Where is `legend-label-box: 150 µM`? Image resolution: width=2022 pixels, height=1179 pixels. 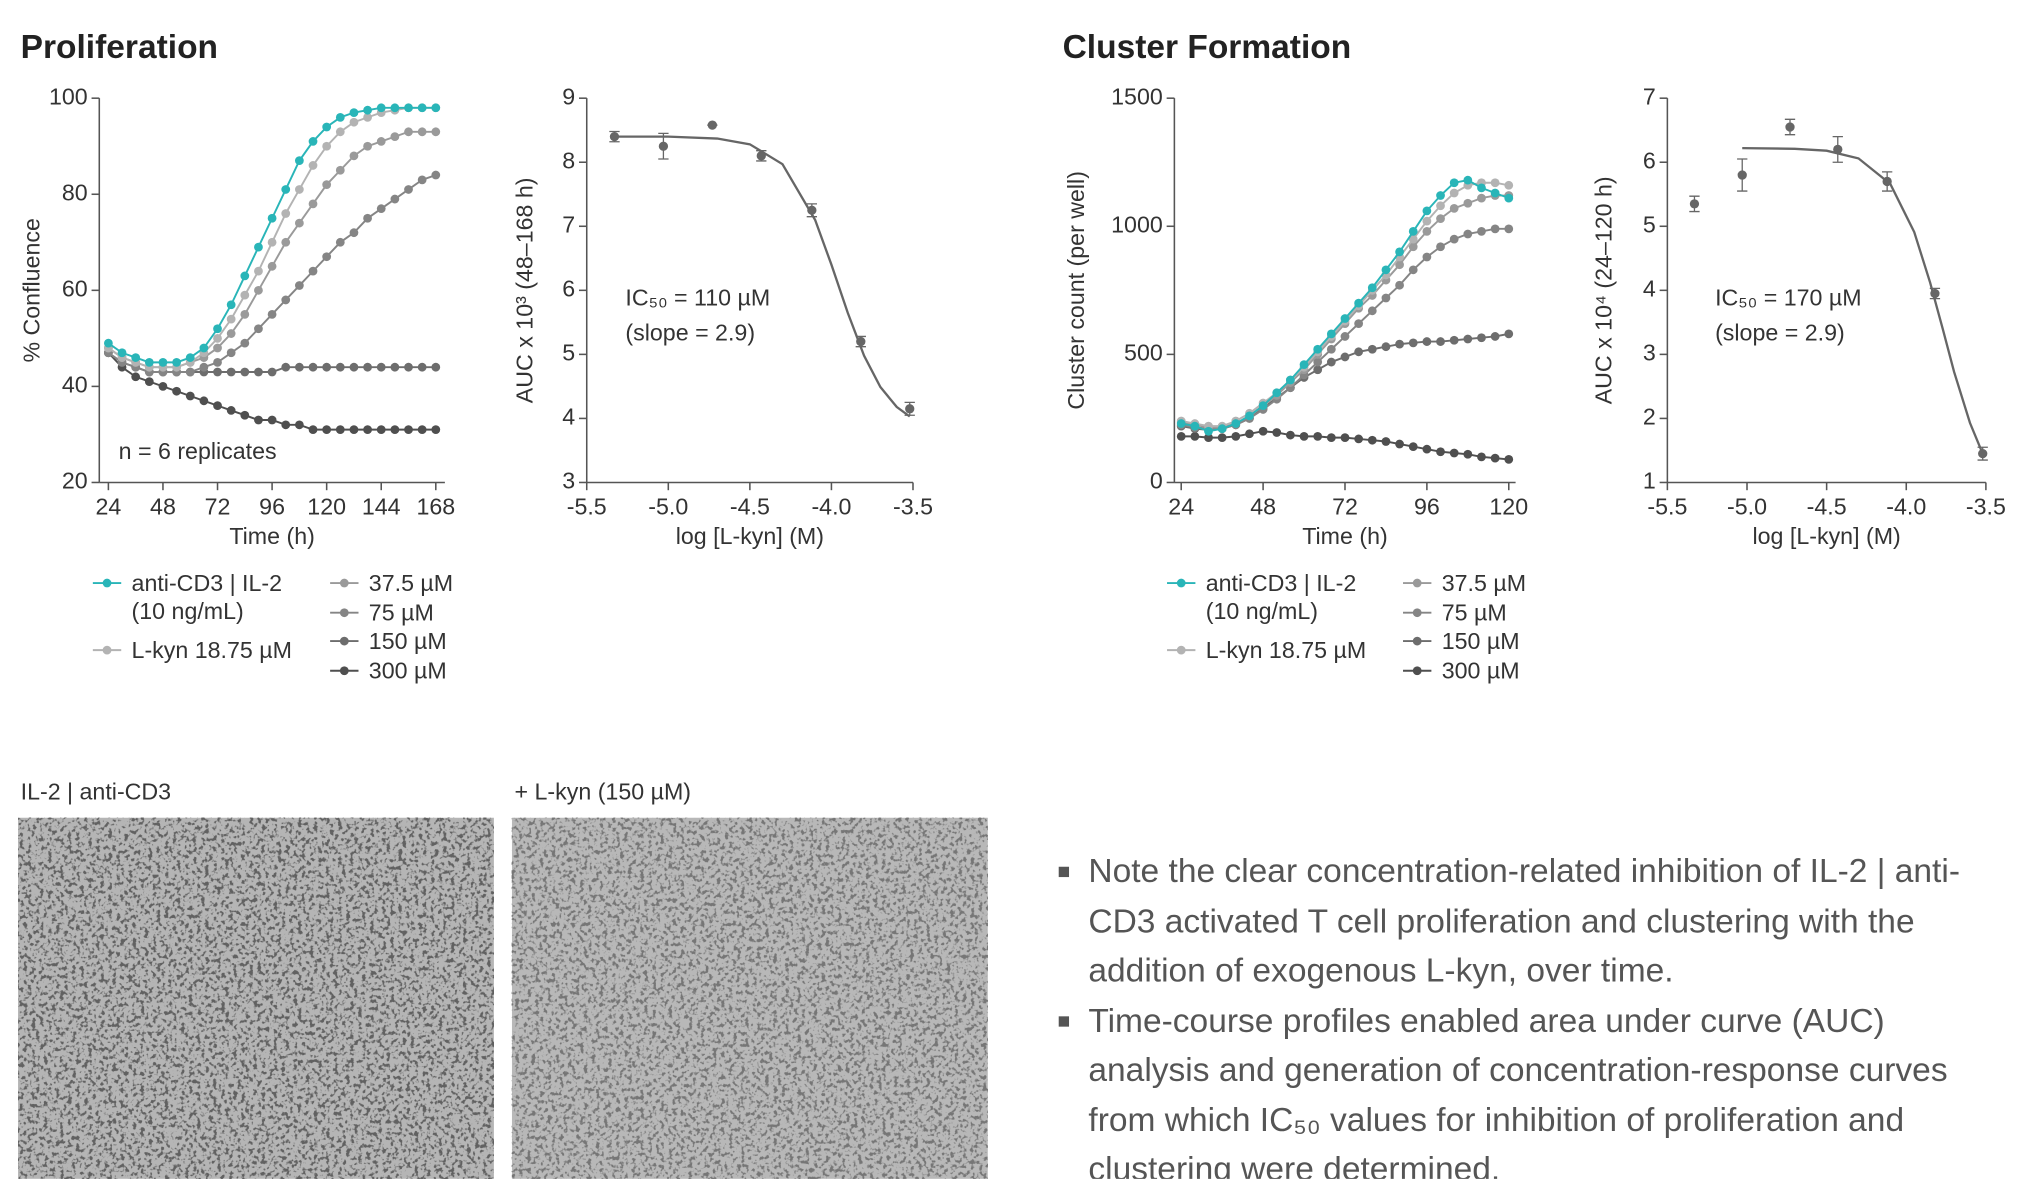 legend-label-box: 150 µM is located at coordinates (1480, 641).